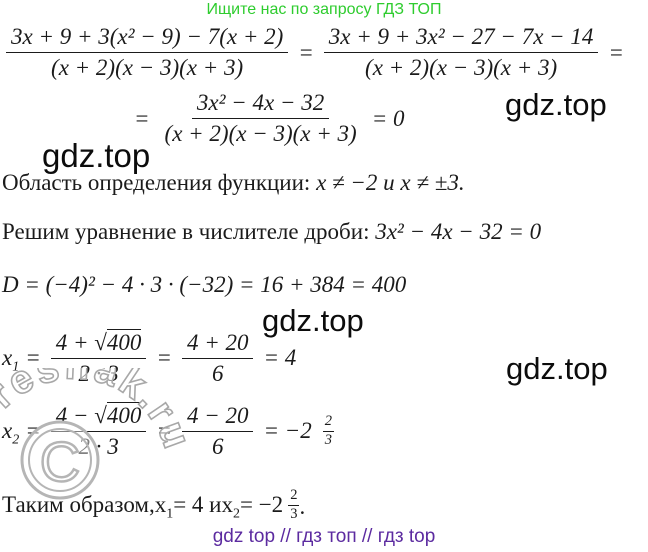 This screenshot has height=552, width=648. Describe the element at coordinates (147, 39) in the screenshot. I see `fraction-1-numerator: 3x + 9 + 3(x² − 9) − 7(x + 2)` at that location.